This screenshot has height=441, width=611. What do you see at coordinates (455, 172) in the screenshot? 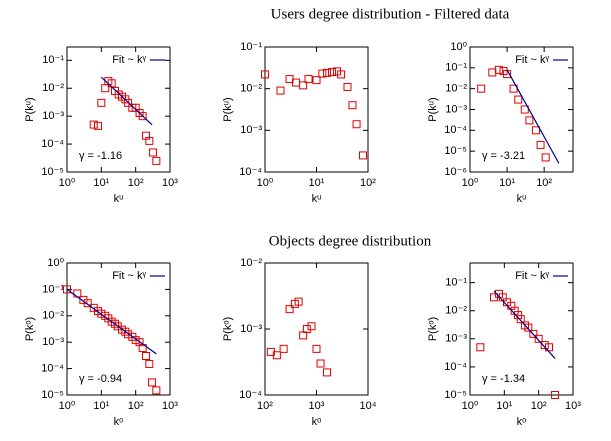
I see `y-tick-label: 10⁻⁶` at bounding box center [455, 172].